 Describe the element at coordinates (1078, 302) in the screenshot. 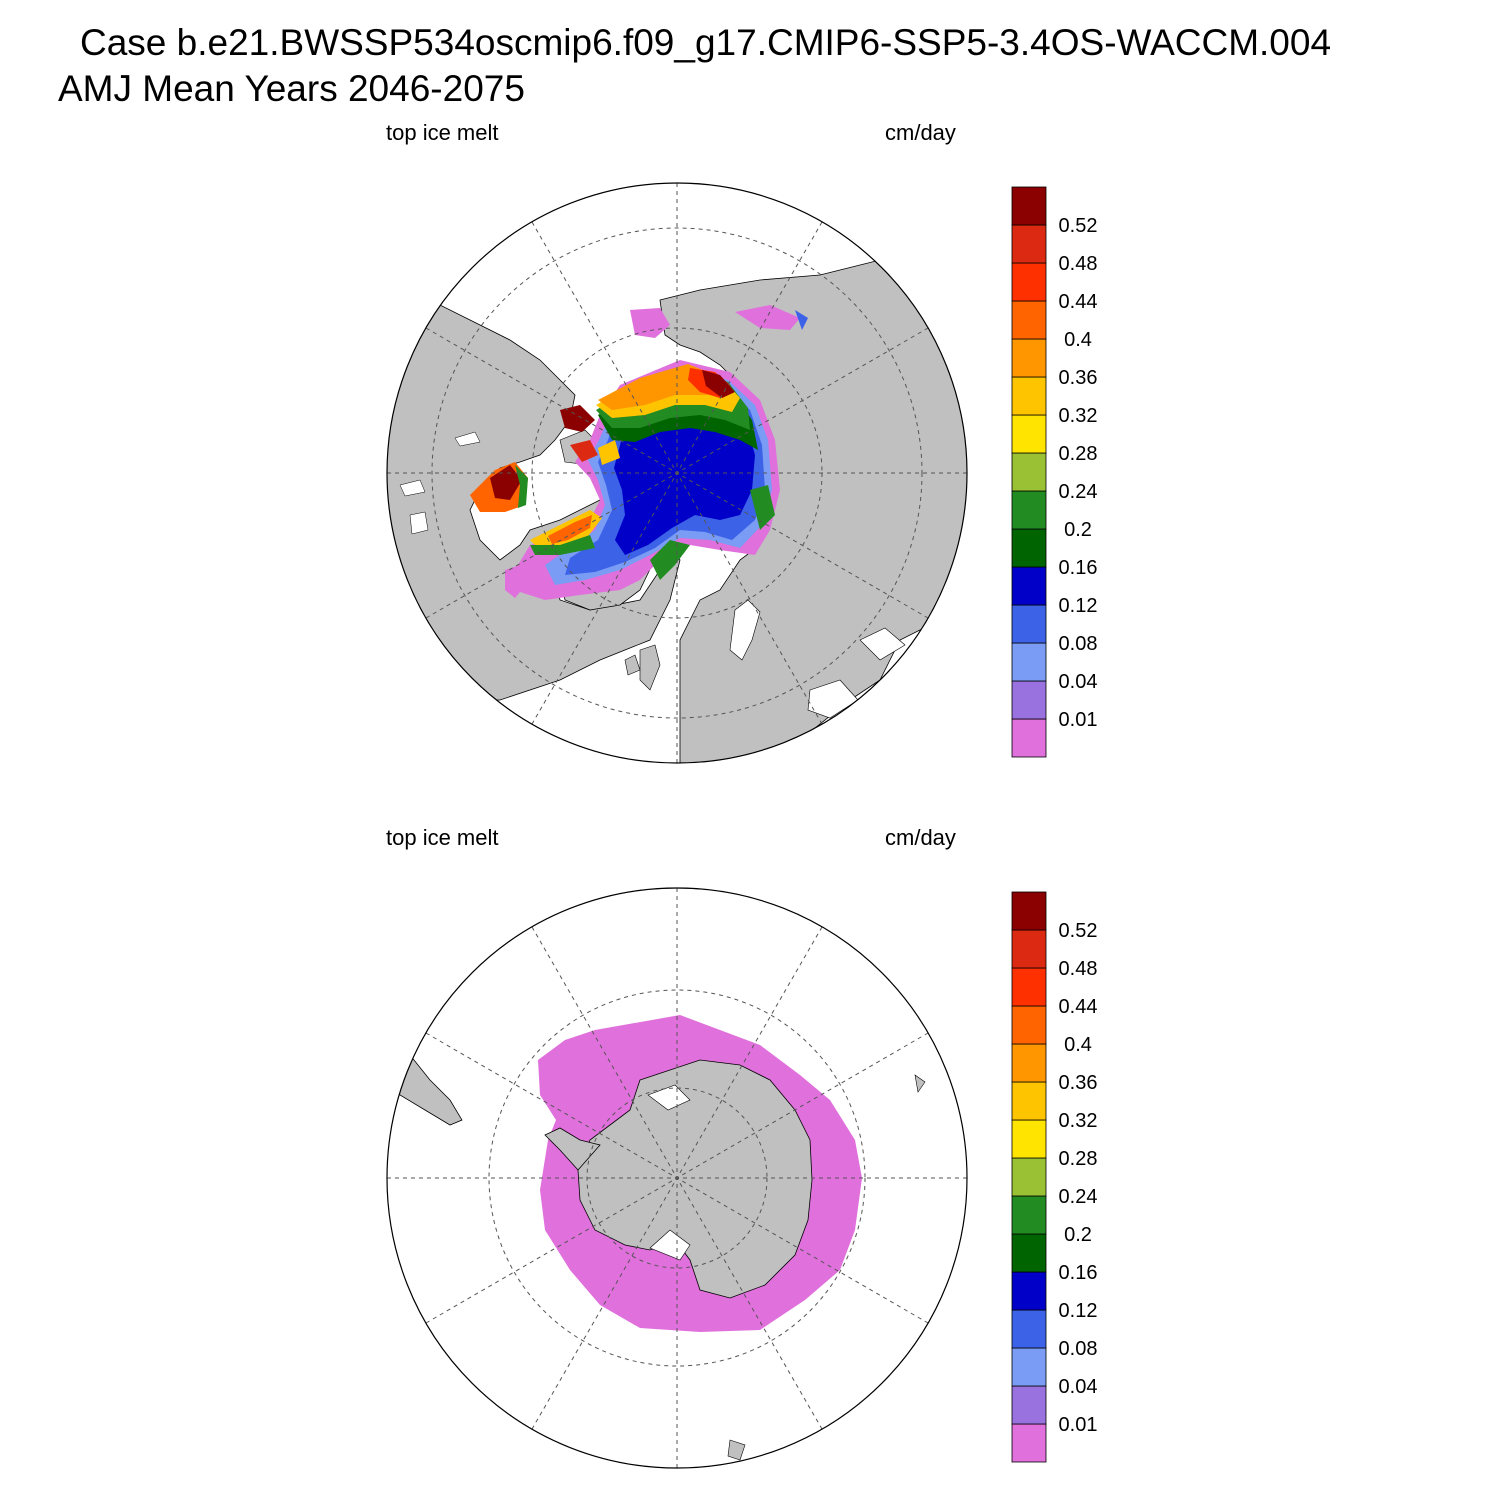

I see `north-colorbar-label-11: 0.44` at that location.